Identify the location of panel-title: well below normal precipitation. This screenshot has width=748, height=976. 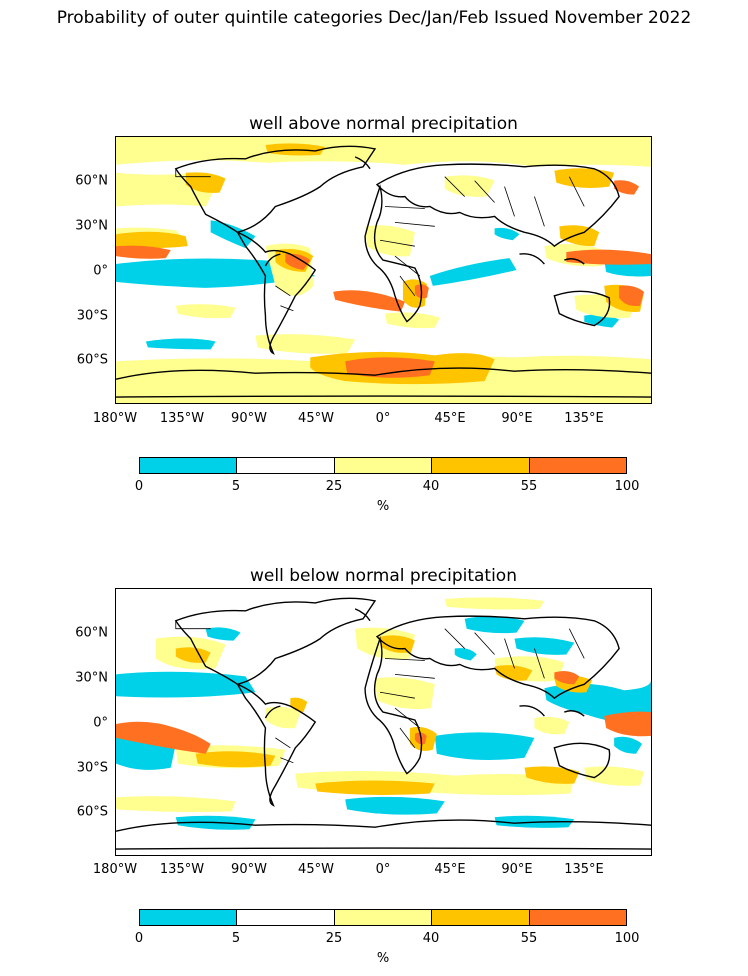
(383, 576).